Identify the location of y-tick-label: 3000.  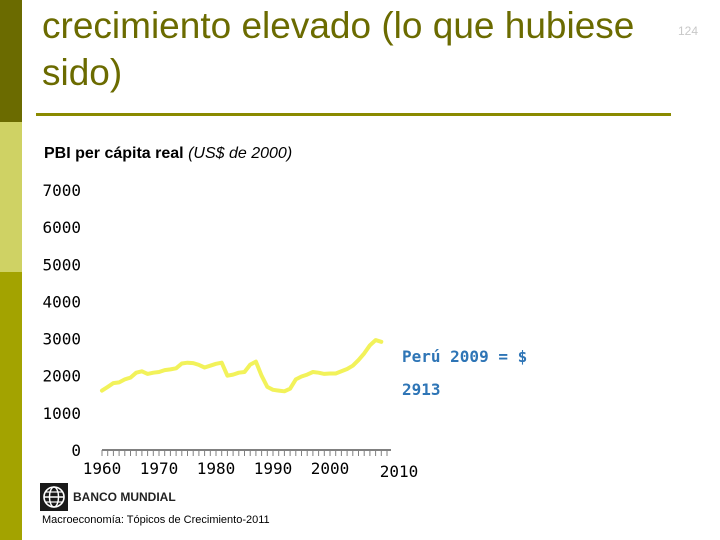
(61, 339).